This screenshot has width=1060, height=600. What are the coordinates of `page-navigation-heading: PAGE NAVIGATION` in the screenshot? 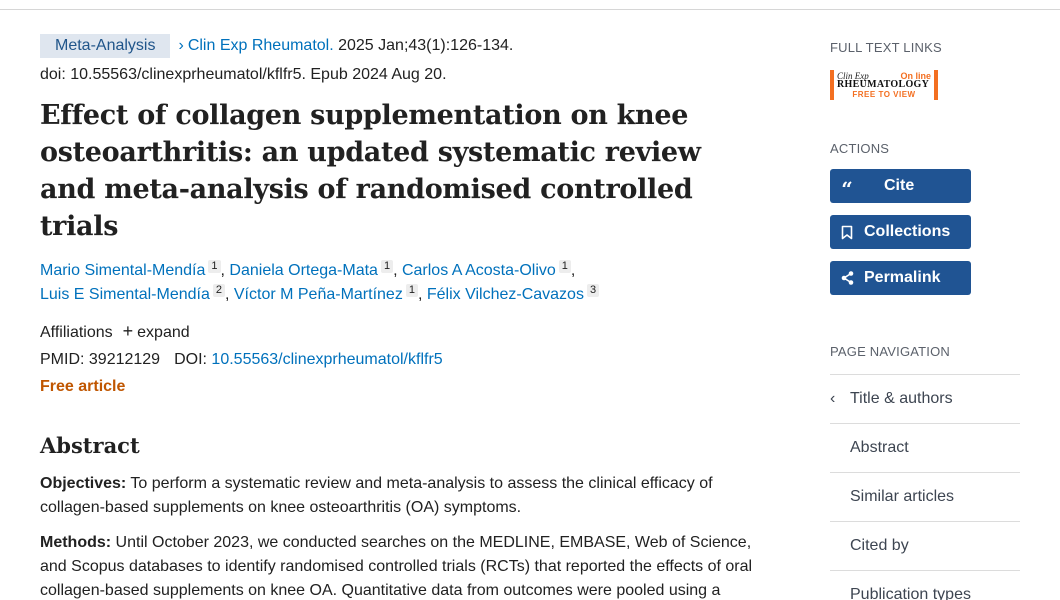 It's located at (890, 351).